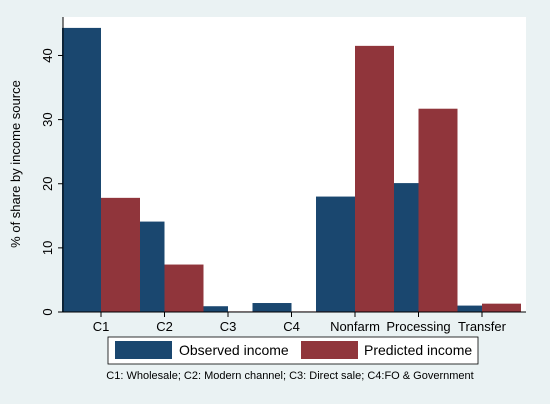 This screenshot has width=550, height=404. What do you see at coordinates (101, 326) in the screenshot?
I see `x-tick-label: C1` at bounding box center [101, 326].